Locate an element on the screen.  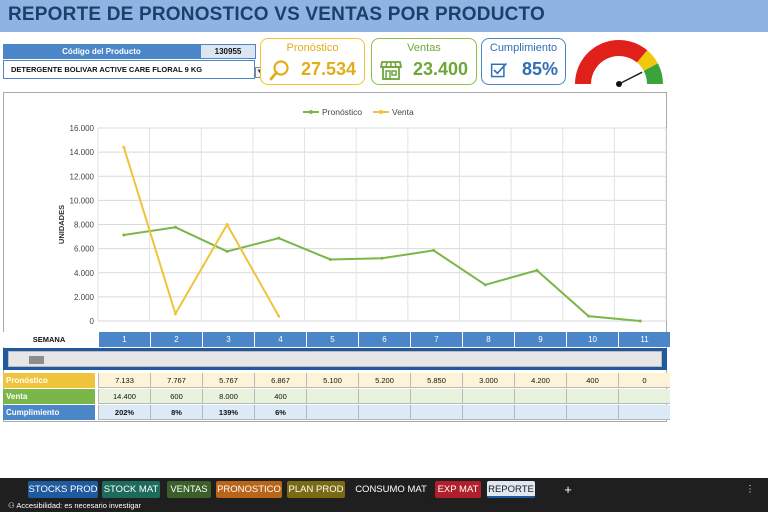
table-cell: 8% is located at coordinates (176, 412).